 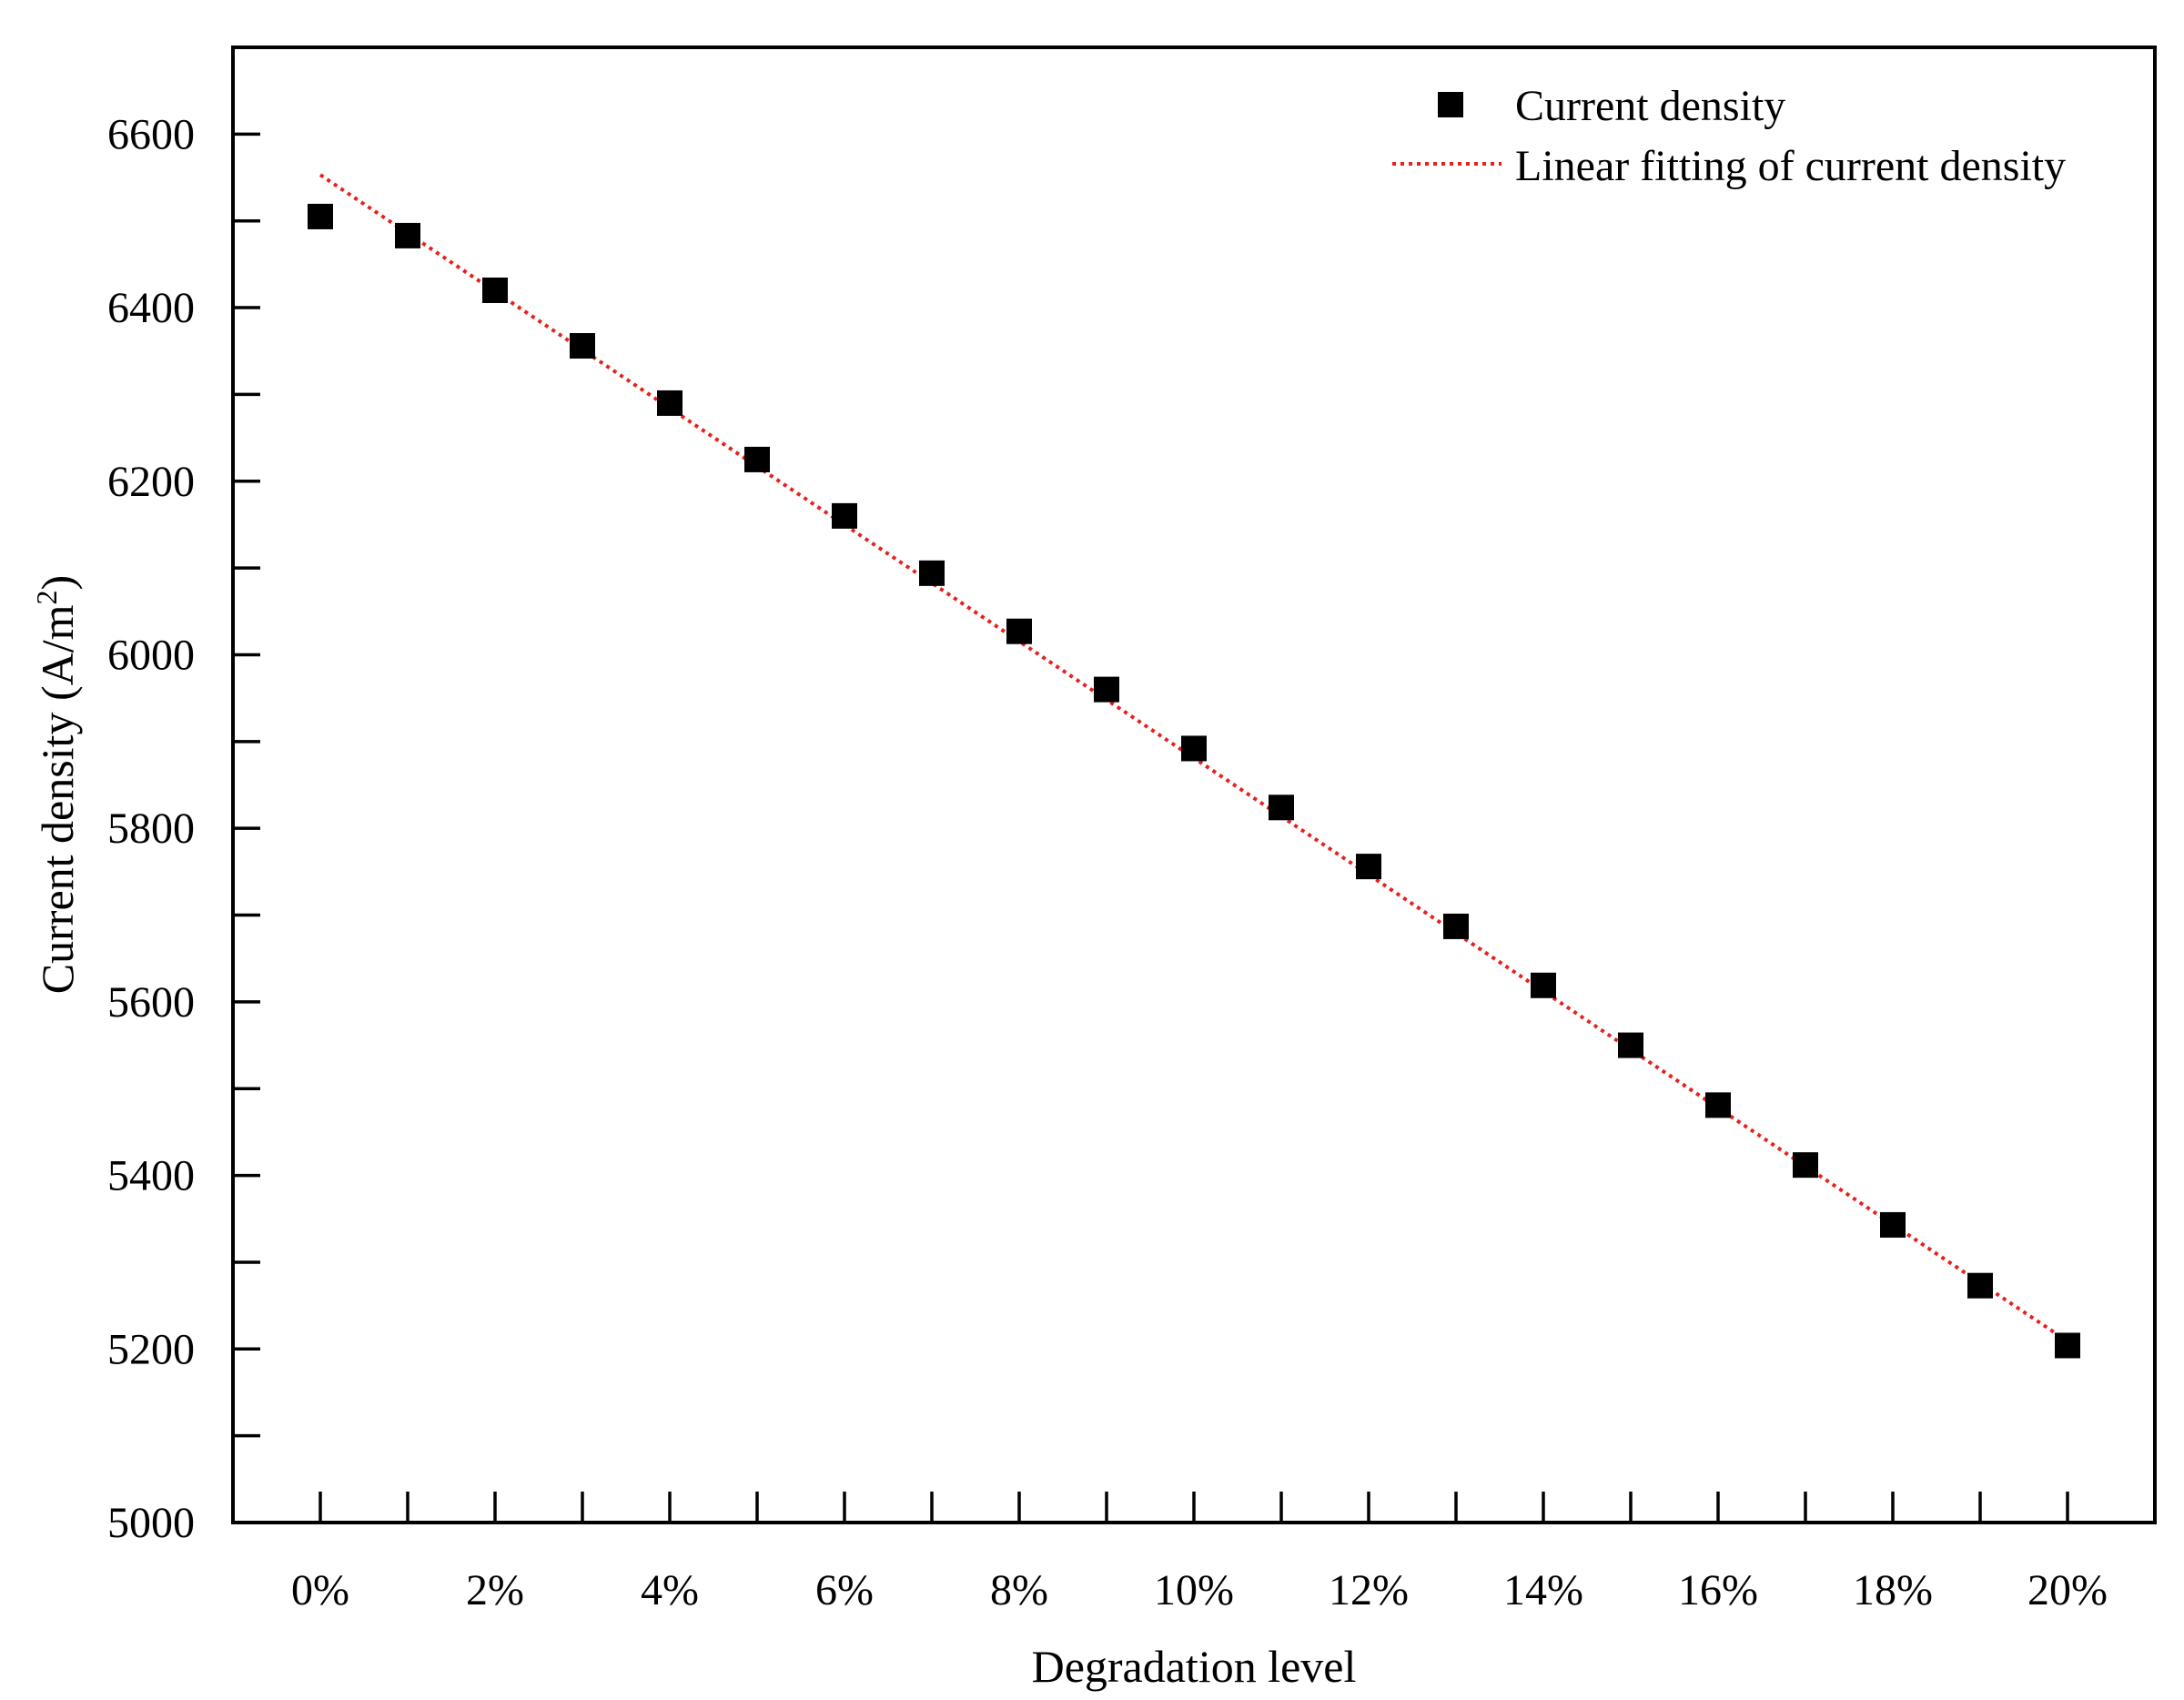 What do you see at coordinates (58, 799) in the screenshot?
I see `y-axis-title-main: Current density (A/m` at bounding box center [58, 799].